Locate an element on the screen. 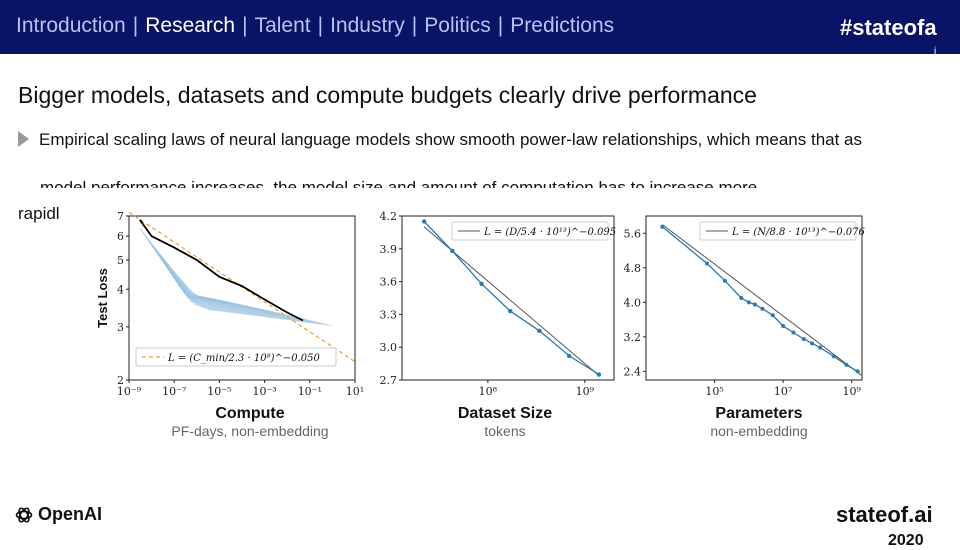 The image size is (960, 550). x-tick-label: 10⁷ is located at coordinates (783, 391).